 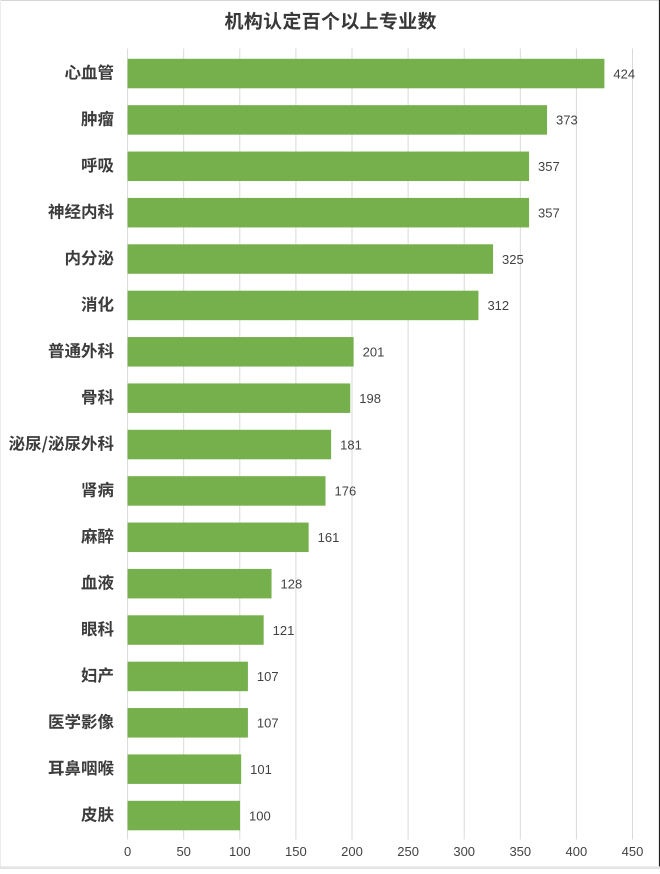 What do you see at coordinates (352, 851) in the screenshot?
I see `svg-text: 200` at bounding box center [352, 851].